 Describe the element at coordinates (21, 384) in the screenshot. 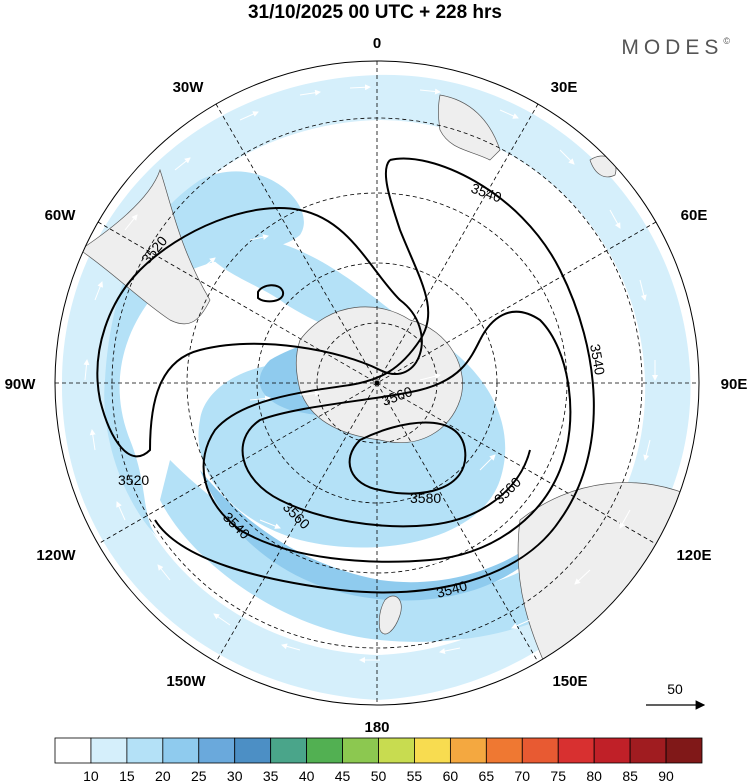

I see `lon-label-90w: 90W` at that location.